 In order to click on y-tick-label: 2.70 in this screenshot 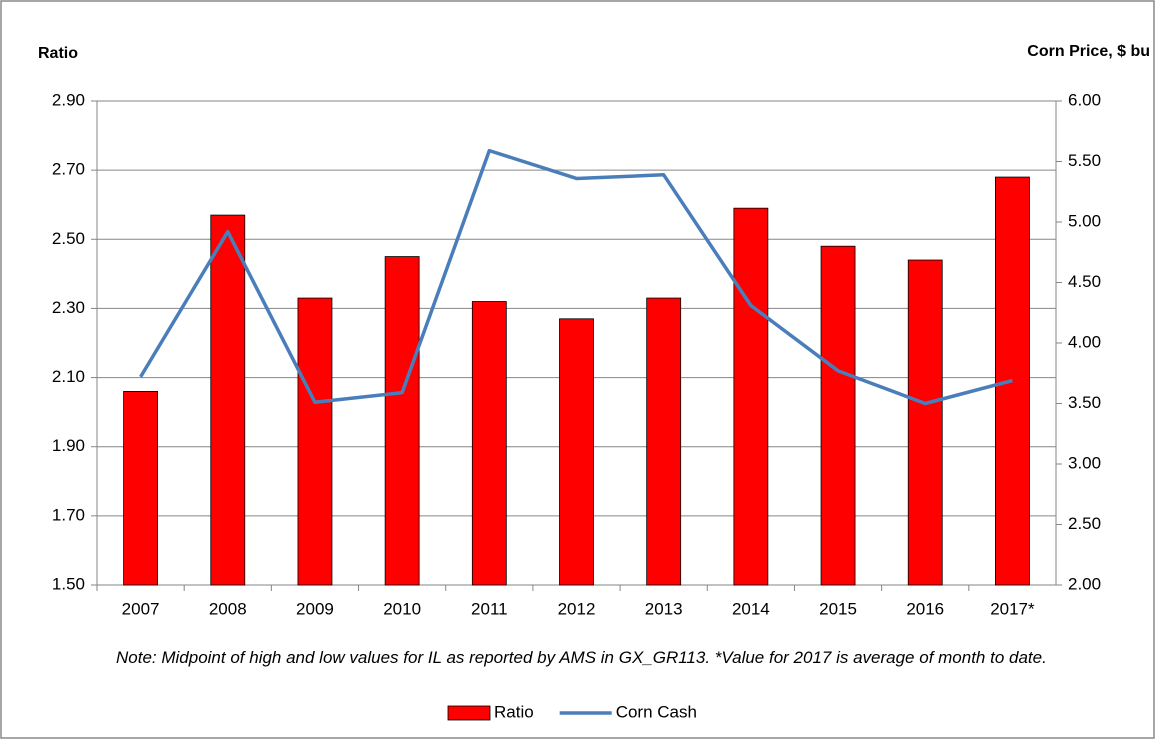, I will do `click(68, 169)`.